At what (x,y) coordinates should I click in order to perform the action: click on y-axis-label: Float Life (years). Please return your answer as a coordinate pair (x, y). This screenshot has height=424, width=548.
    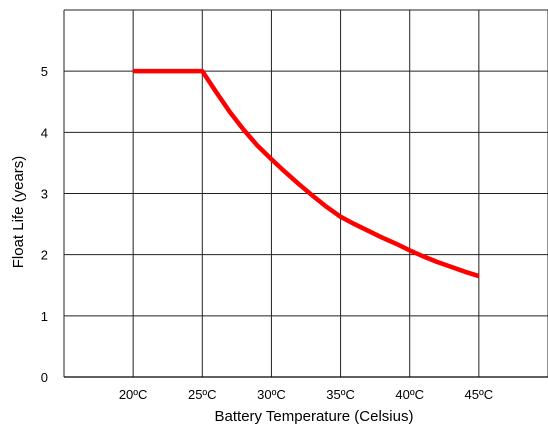
    Looking at the image, I should click on (18, 212).